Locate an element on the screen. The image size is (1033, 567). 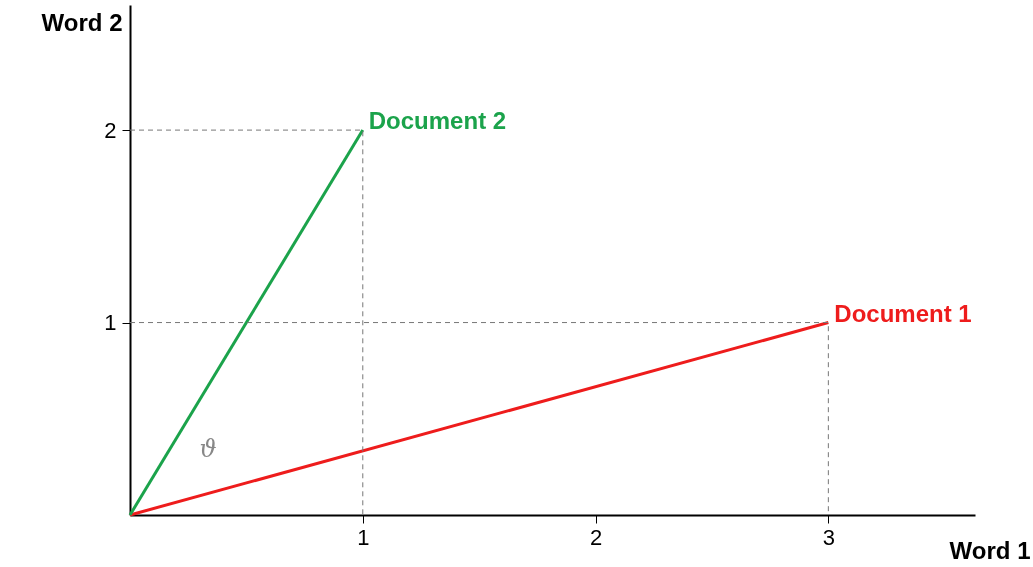
x-axis-title: Word 1 is located at coordinates (990, 550).